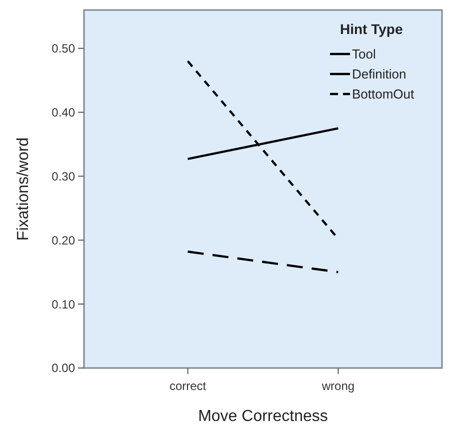 The height and width of the screenshot is (431, 458). What do you see at coordinates (64, 49) in the screenshot?
I see `y-tick-label: 0.50` at bounding box center [64, 49].